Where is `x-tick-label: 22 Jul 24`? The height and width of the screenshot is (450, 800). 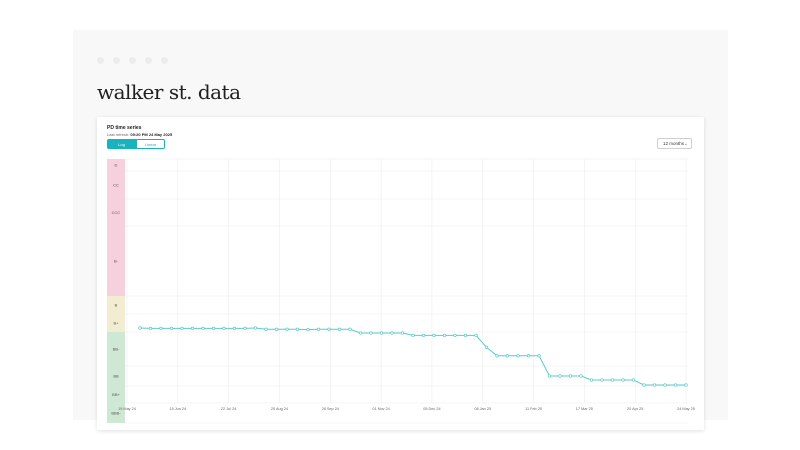 x-tick-label: 22 Jul 24 is located at coordinates (228, 409).